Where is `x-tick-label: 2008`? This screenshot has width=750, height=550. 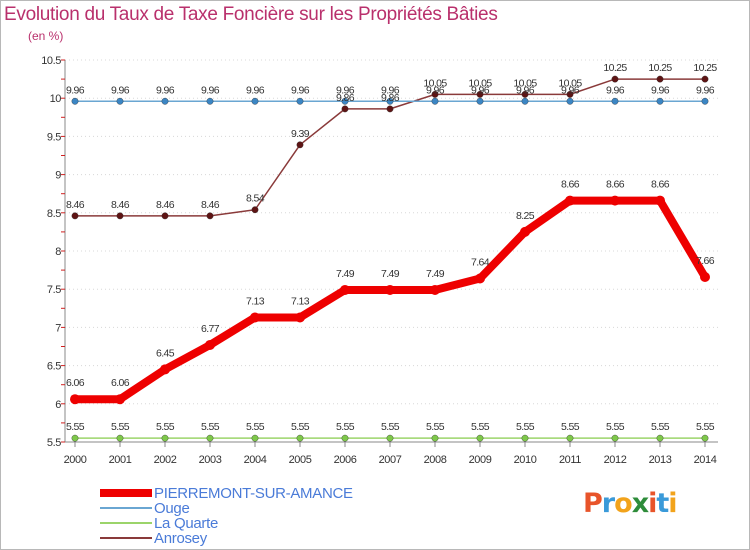 x-tick-label: 2008 is located at coordinates (435, 460).